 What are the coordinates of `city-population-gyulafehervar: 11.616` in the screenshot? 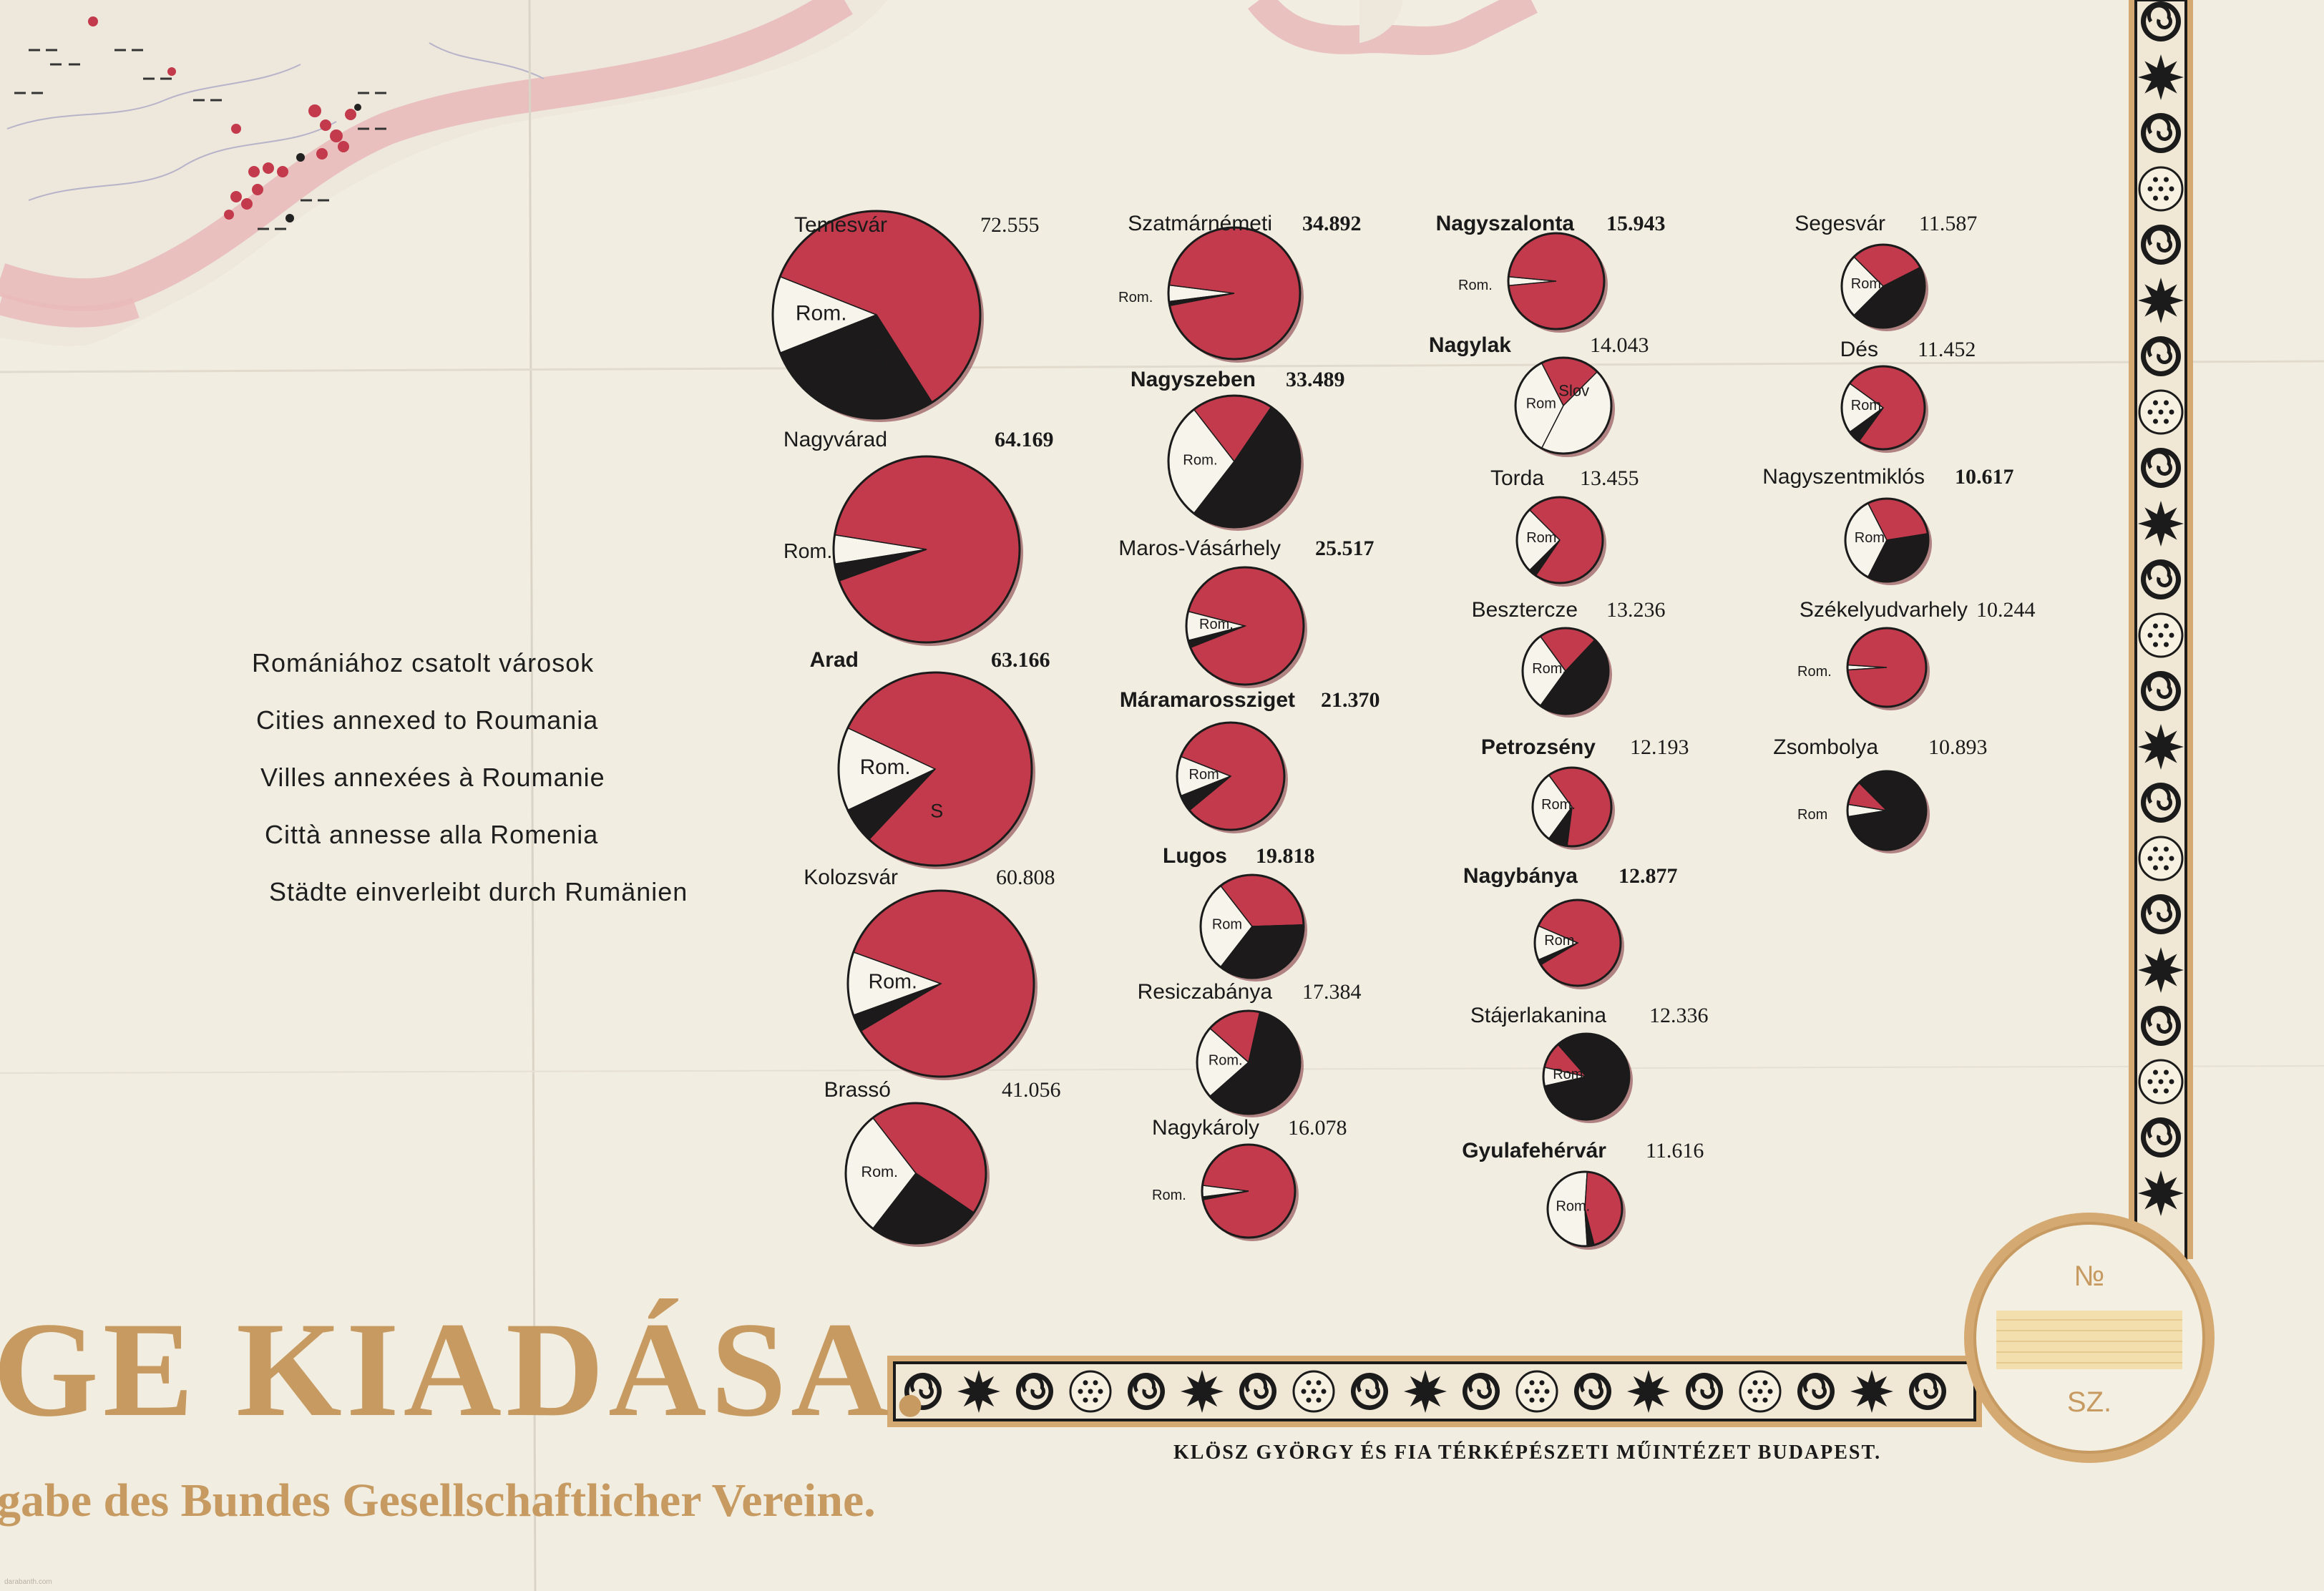 It's located at (1675, 1150).